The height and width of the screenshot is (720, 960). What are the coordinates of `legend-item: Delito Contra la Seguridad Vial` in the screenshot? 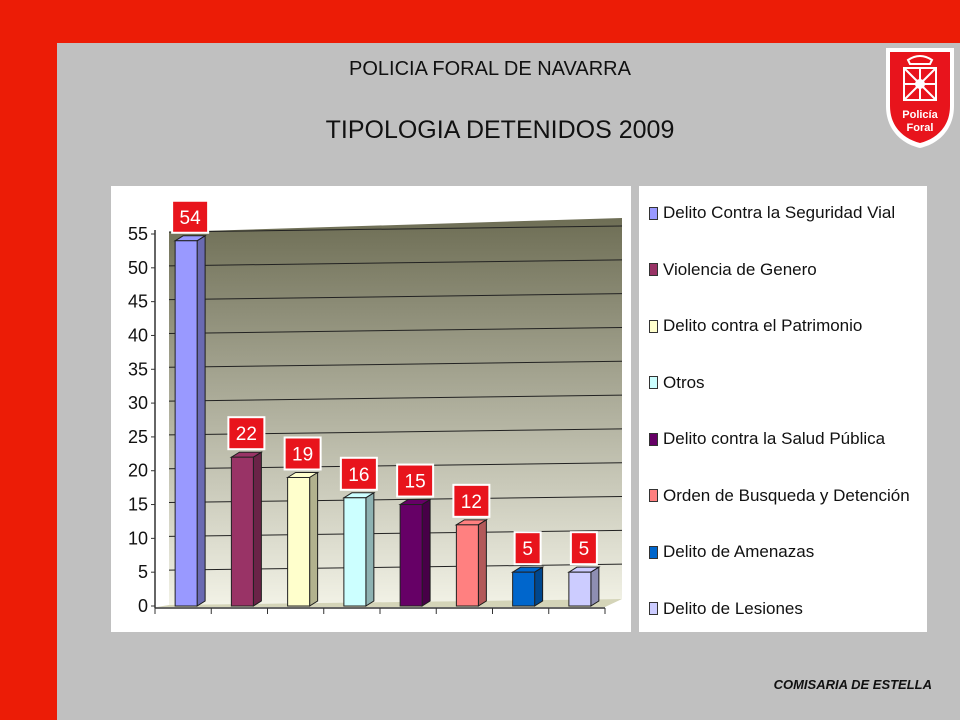 It's located at (772, 213).